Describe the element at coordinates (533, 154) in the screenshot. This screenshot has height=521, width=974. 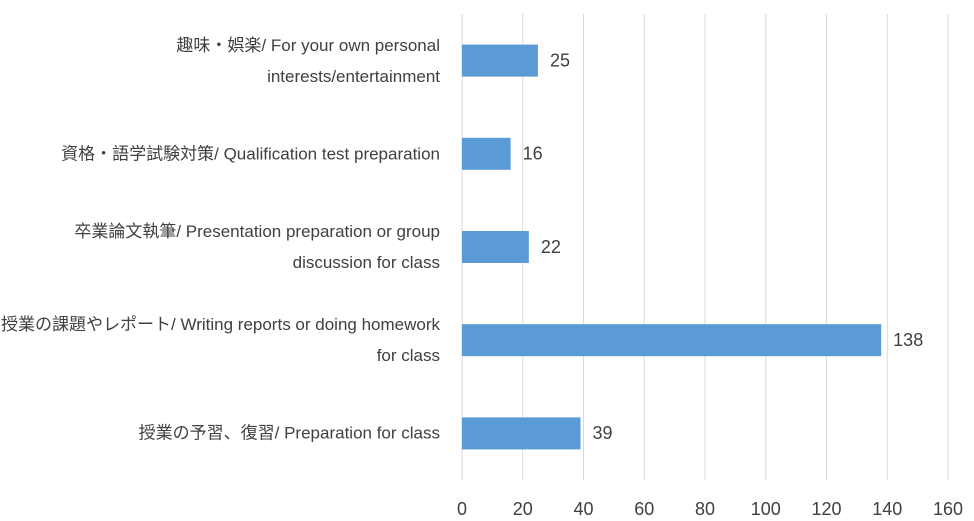
I see `data-label: 16` at that location.